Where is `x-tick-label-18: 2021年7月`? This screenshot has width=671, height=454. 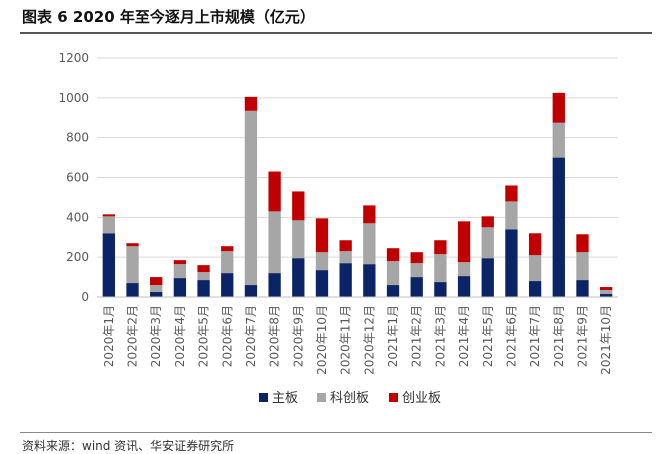 x-tick-label-18: 2021年7月 is located at coordinates (535, 336).